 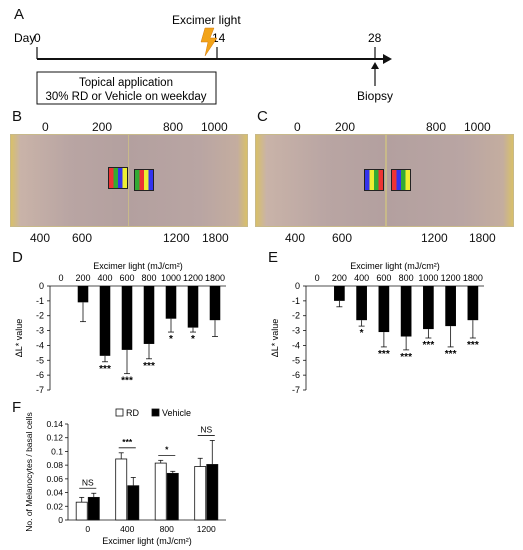 What do you see at coordinates (176, 413) in the screenshot?
I see `chart-f-legend-label: Vehicle` at bounding box center [176, 413].